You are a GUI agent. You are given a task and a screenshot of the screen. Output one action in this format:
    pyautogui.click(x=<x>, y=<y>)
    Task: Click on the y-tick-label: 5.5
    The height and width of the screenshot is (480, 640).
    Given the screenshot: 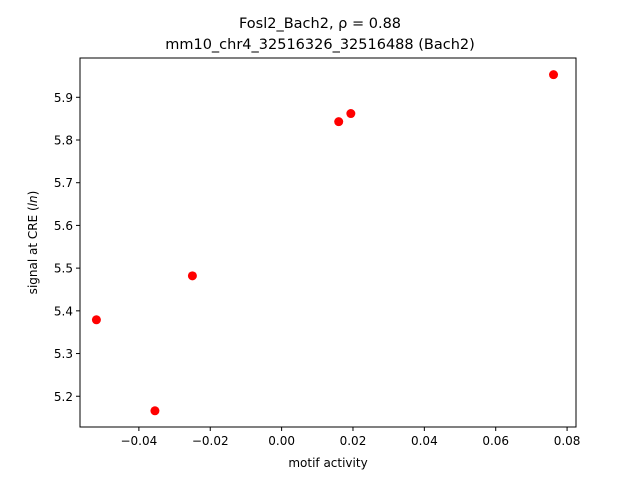 What is the action you would take?
    pyautogui.click(x=63, y=269)
    